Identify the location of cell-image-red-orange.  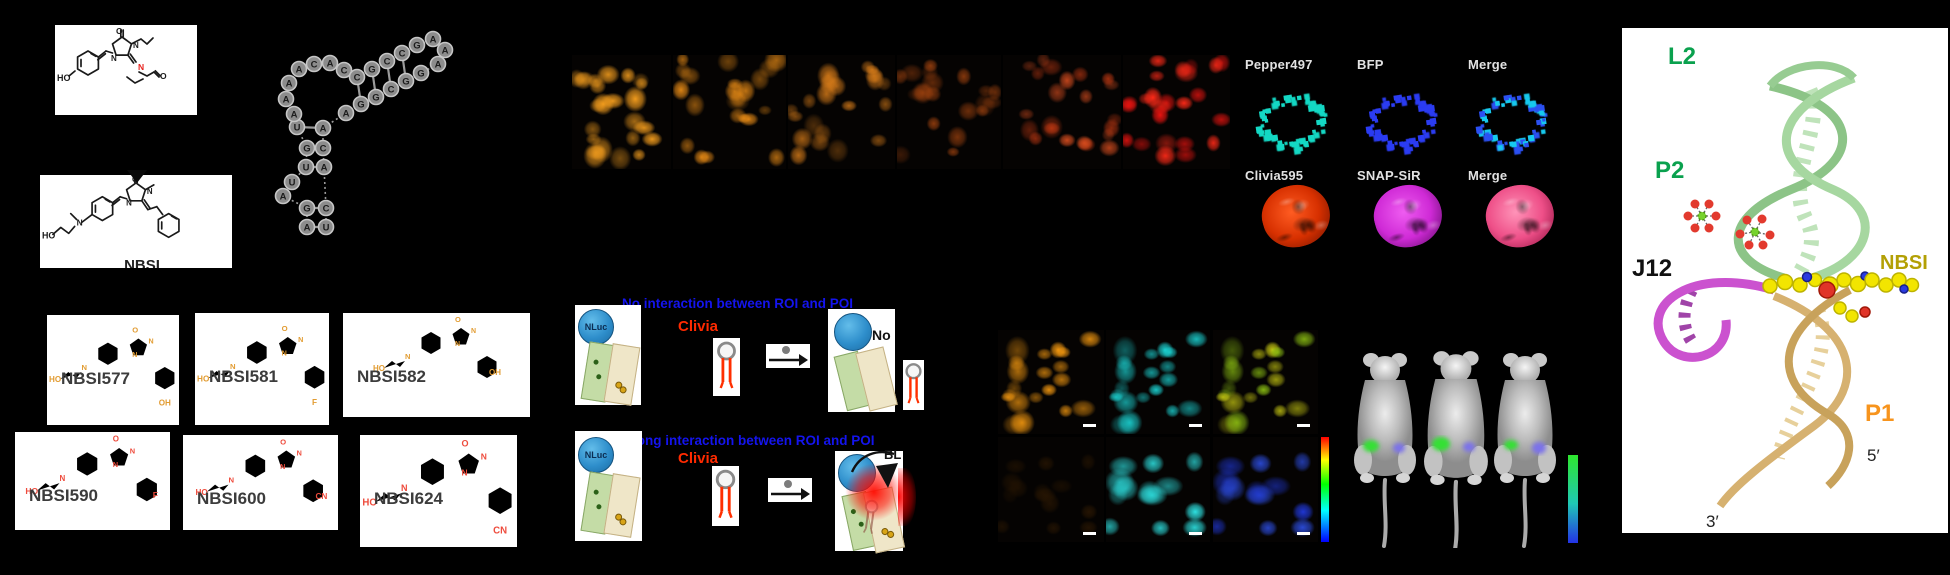
(1062, 112).